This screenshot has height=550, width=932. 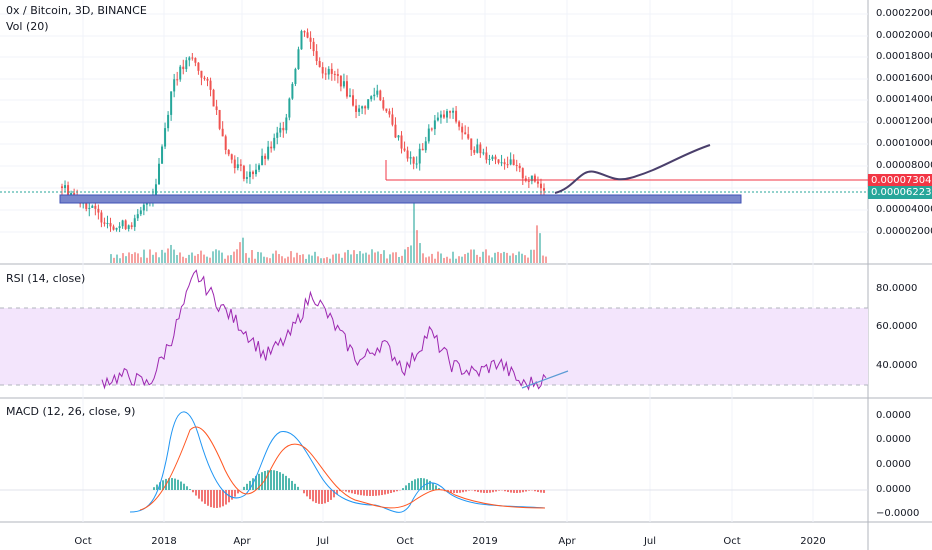 What do you see at coordinates (400, 199) in the screenshot?
I see `support-zone` at bounding box center [400, 199].